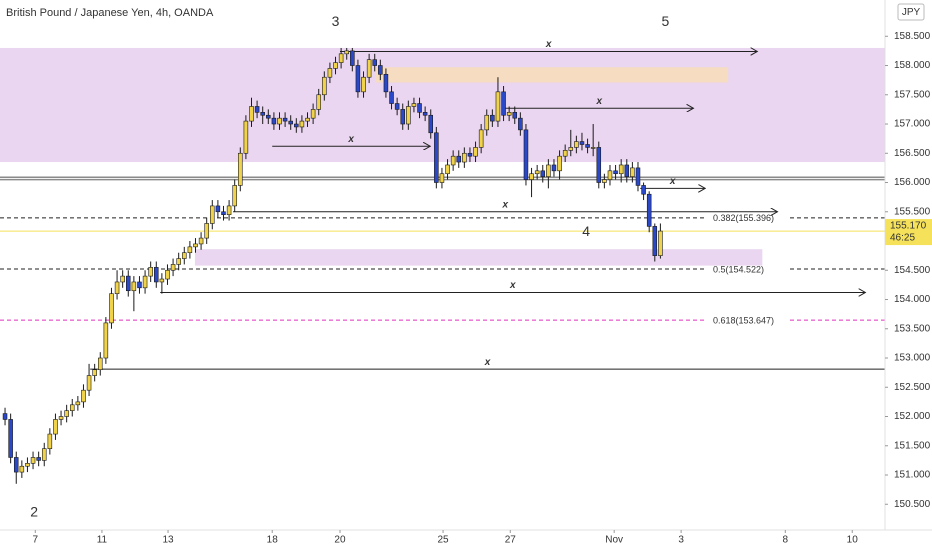 The height and width of the screenshot is (550, 932). I want to click on currency: JPY, so click(911, 12).